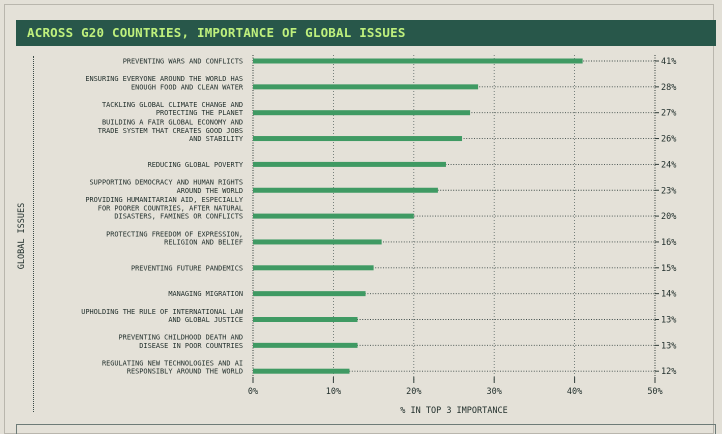  Describe the element at coordinates (33, 234) in the screenshot. I see `y-axis-divider` at that location.